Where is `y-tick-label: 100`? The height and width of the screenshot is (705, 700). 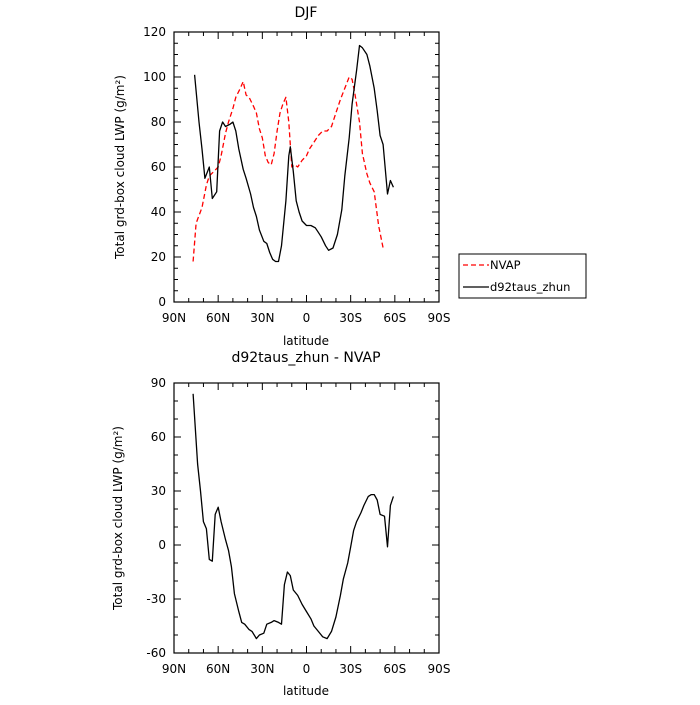 y-tick-label: 100 is located at coordinates (154, 77).